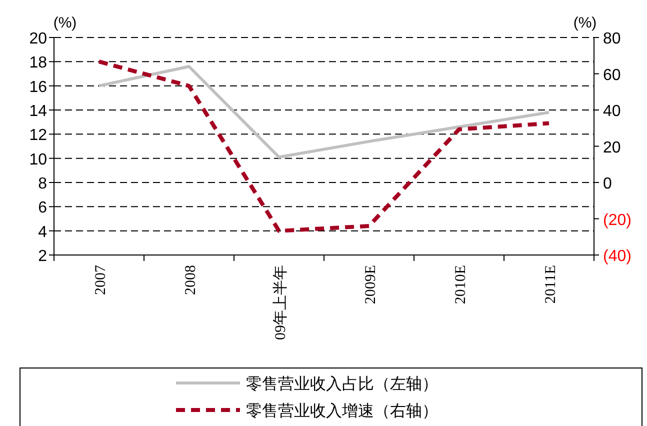 The image size is (647, 426). I want to click on y-tick-label: 6, so click(43, 208).